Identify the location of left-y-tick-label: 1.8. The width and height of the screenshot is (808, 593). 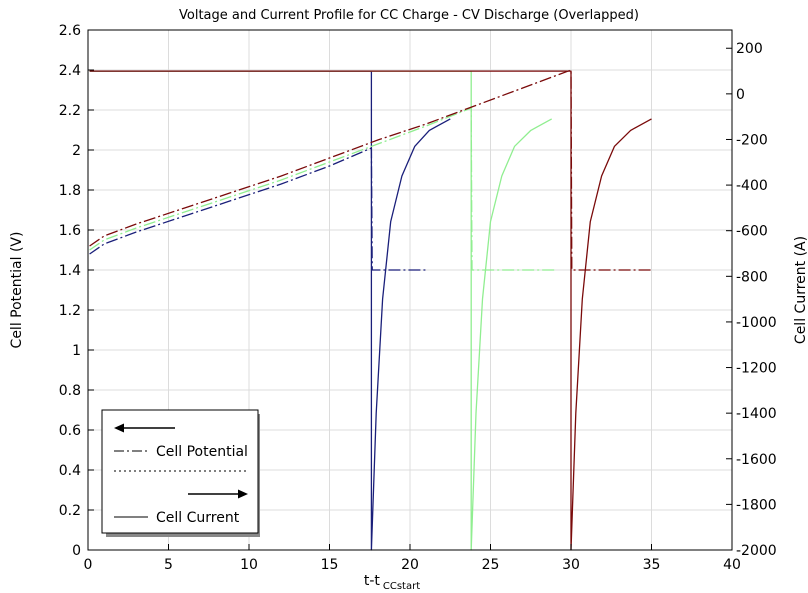
(70, 191).